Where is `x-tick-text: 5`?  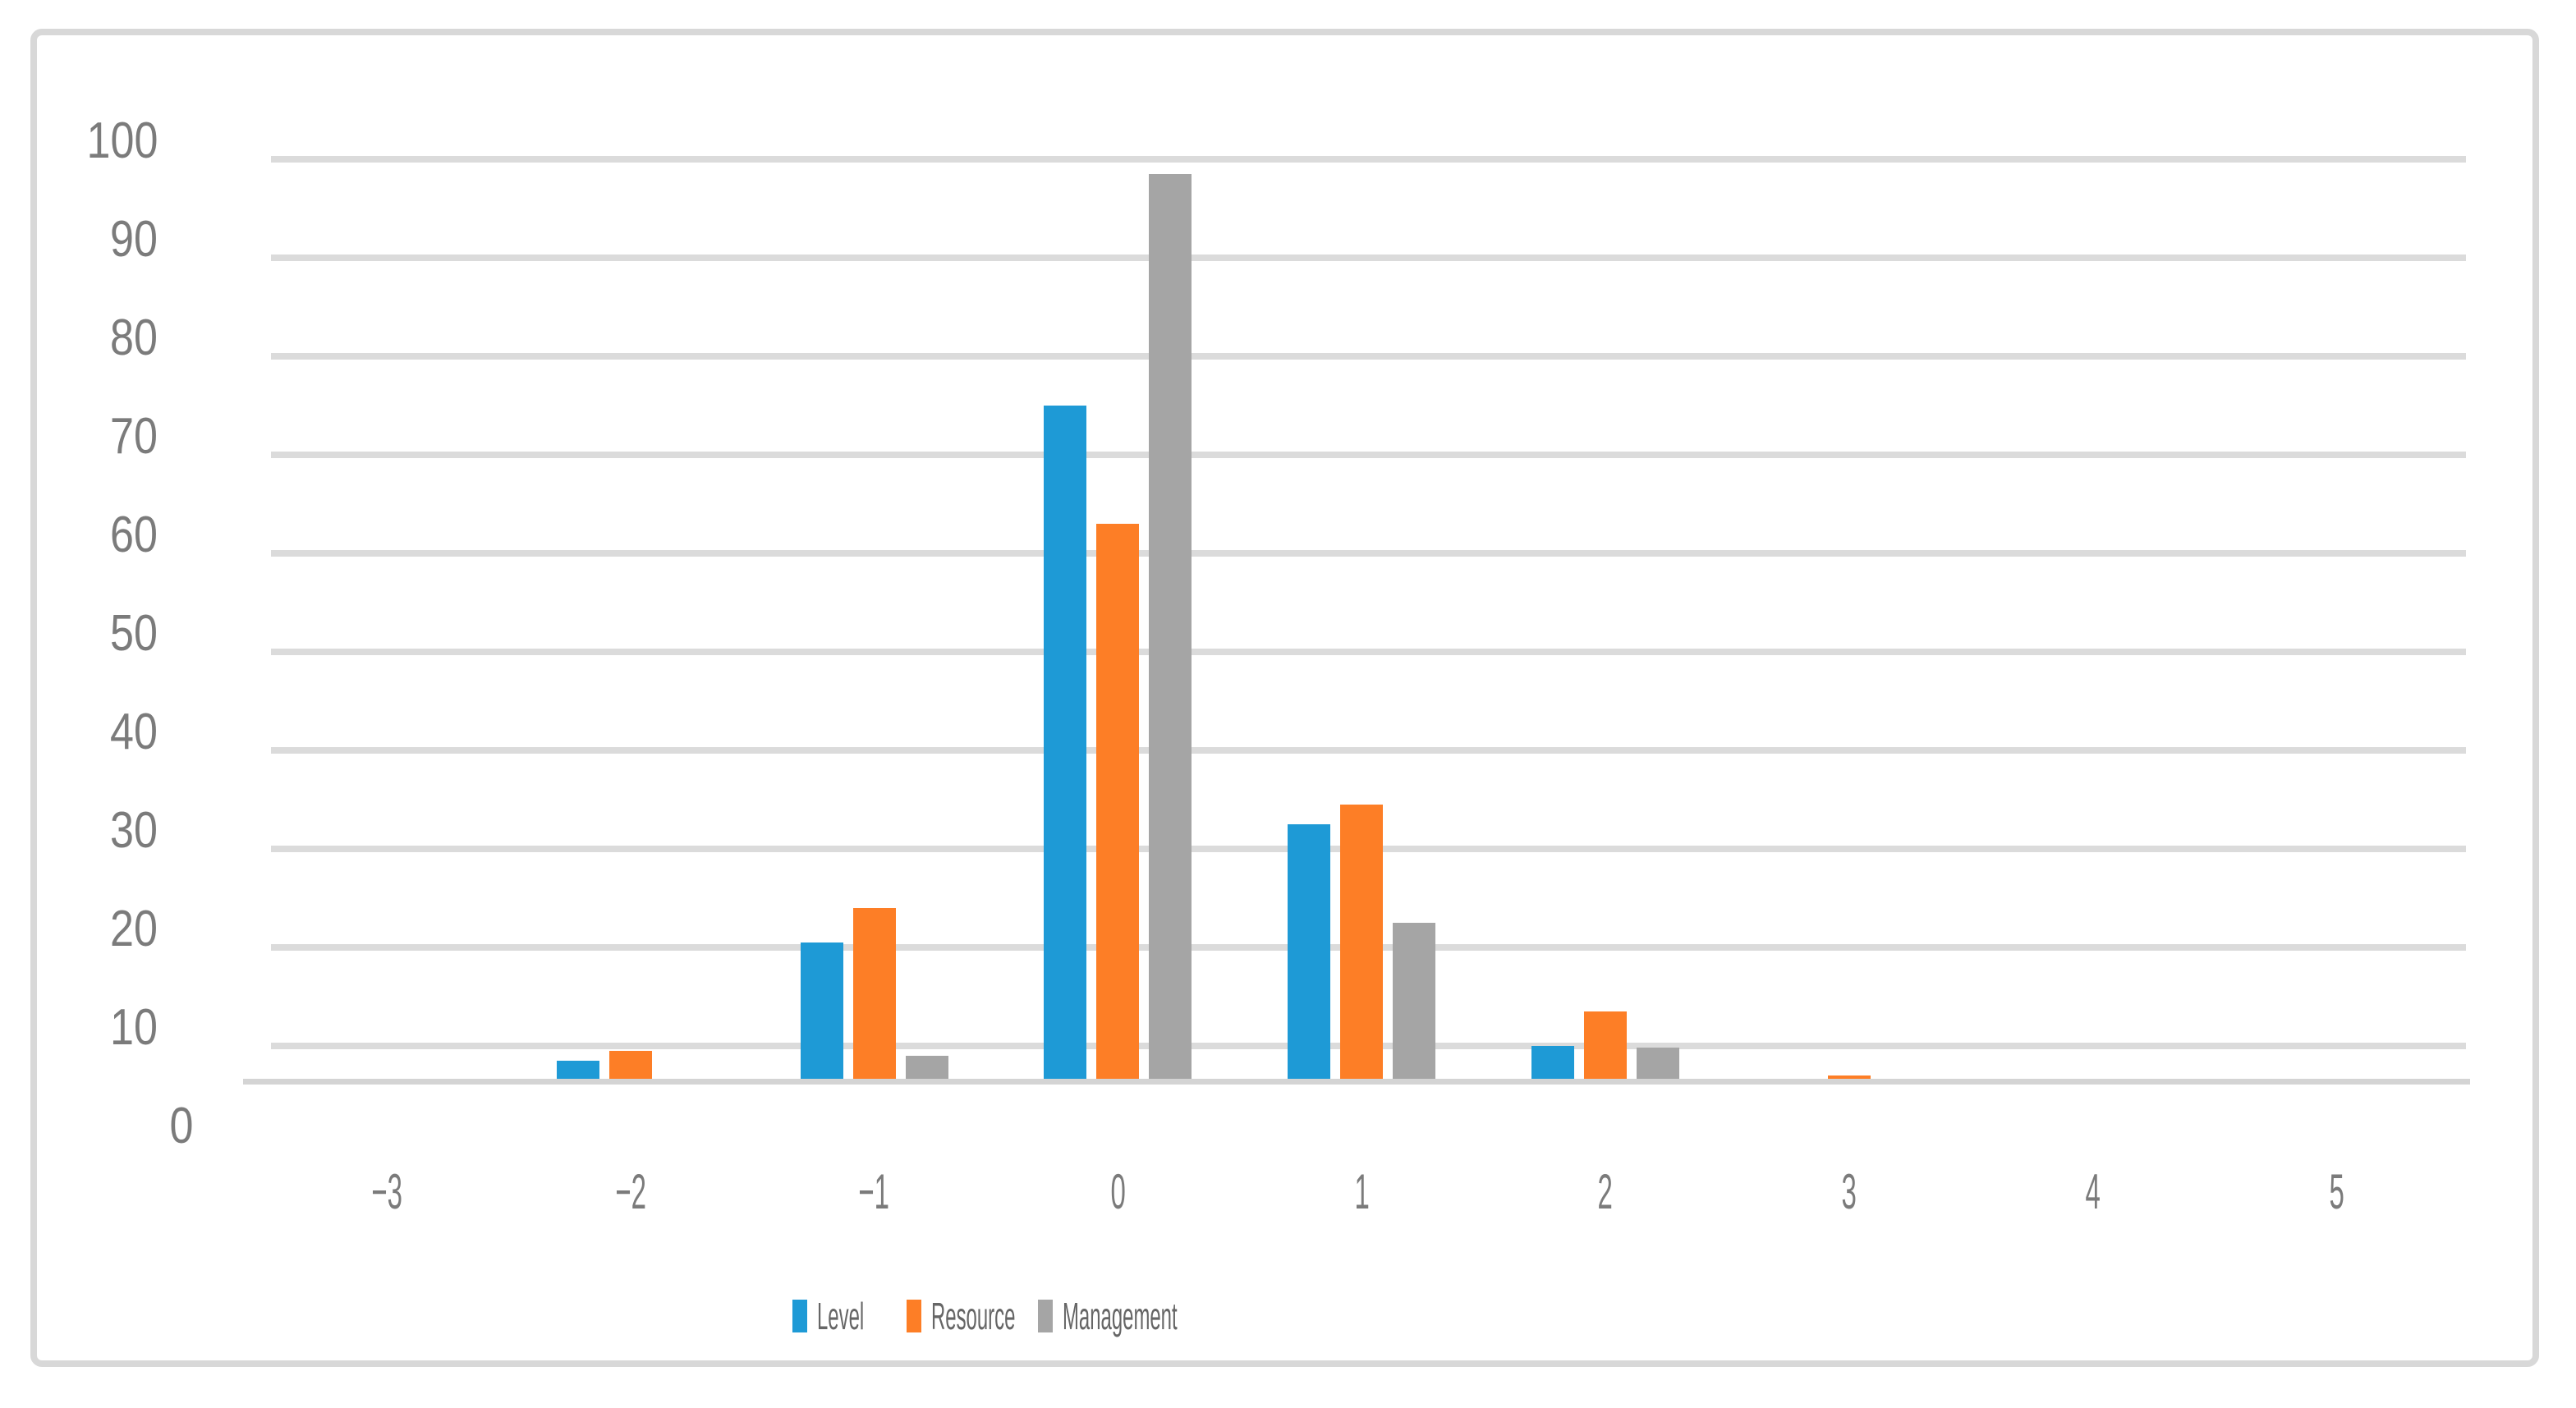
x-tick-text: 5 is located at coordinates (2336, 1191).